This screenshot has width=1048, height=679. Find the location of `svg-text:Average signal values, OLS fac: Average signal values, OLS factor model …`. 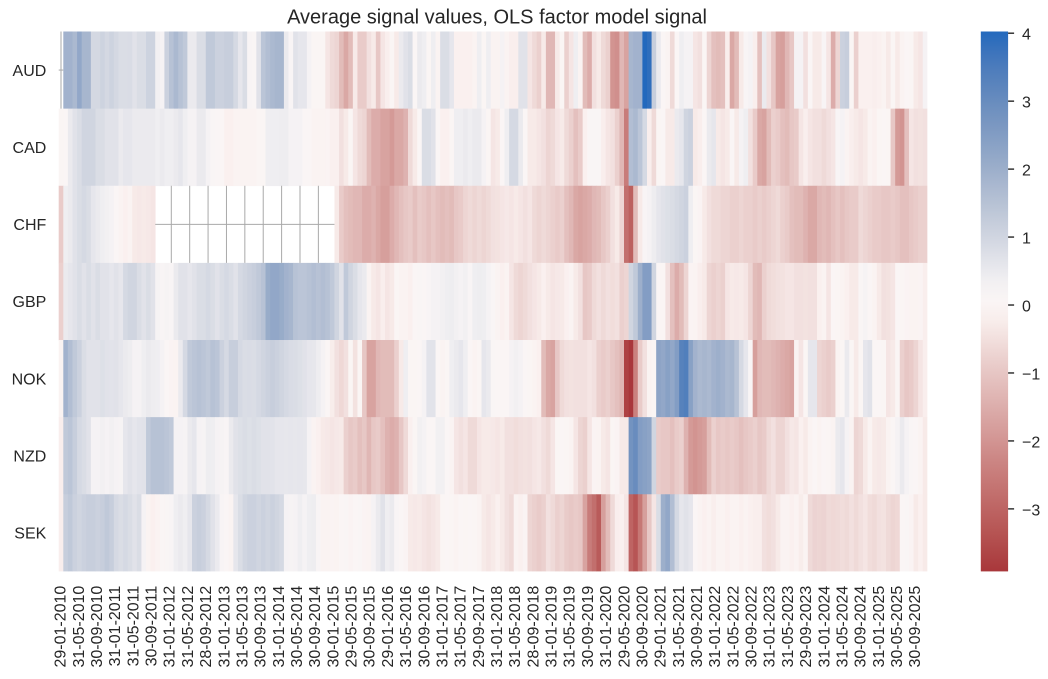

svg-text:Average signal values, OLS fac: Average signal values, OLS factor model … is located at coordinates (497, 18).